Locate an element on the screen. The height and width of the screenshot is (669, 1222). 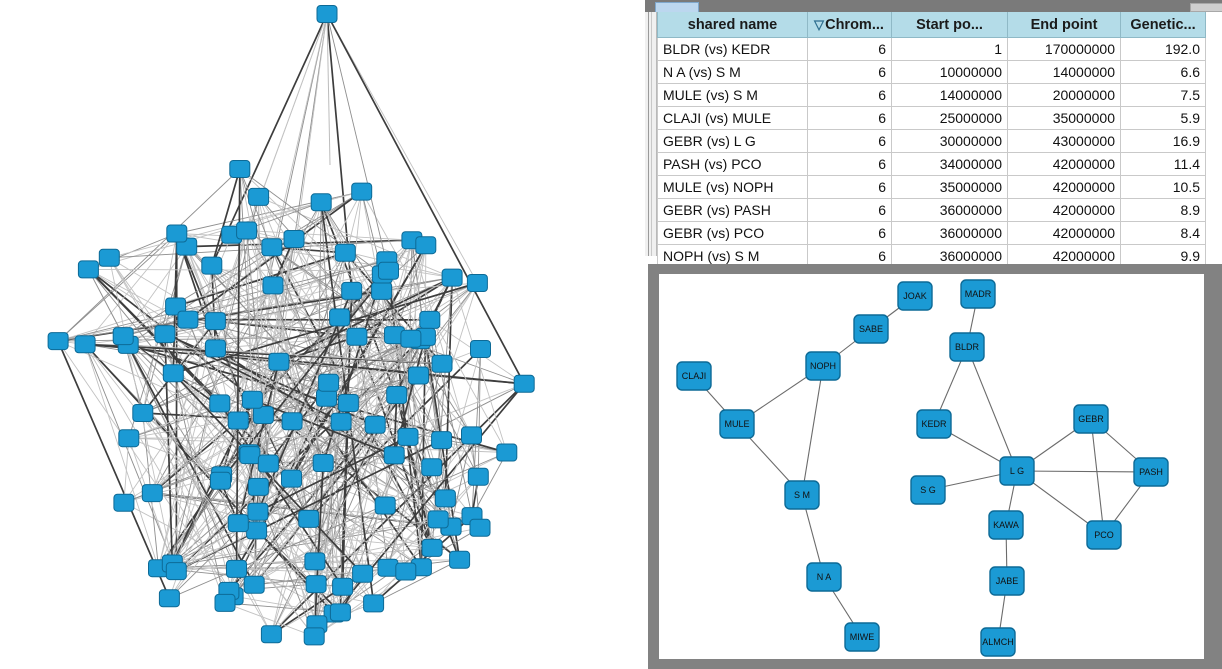
column-header-shared-name: shared name is located at coordinates (732, 25).